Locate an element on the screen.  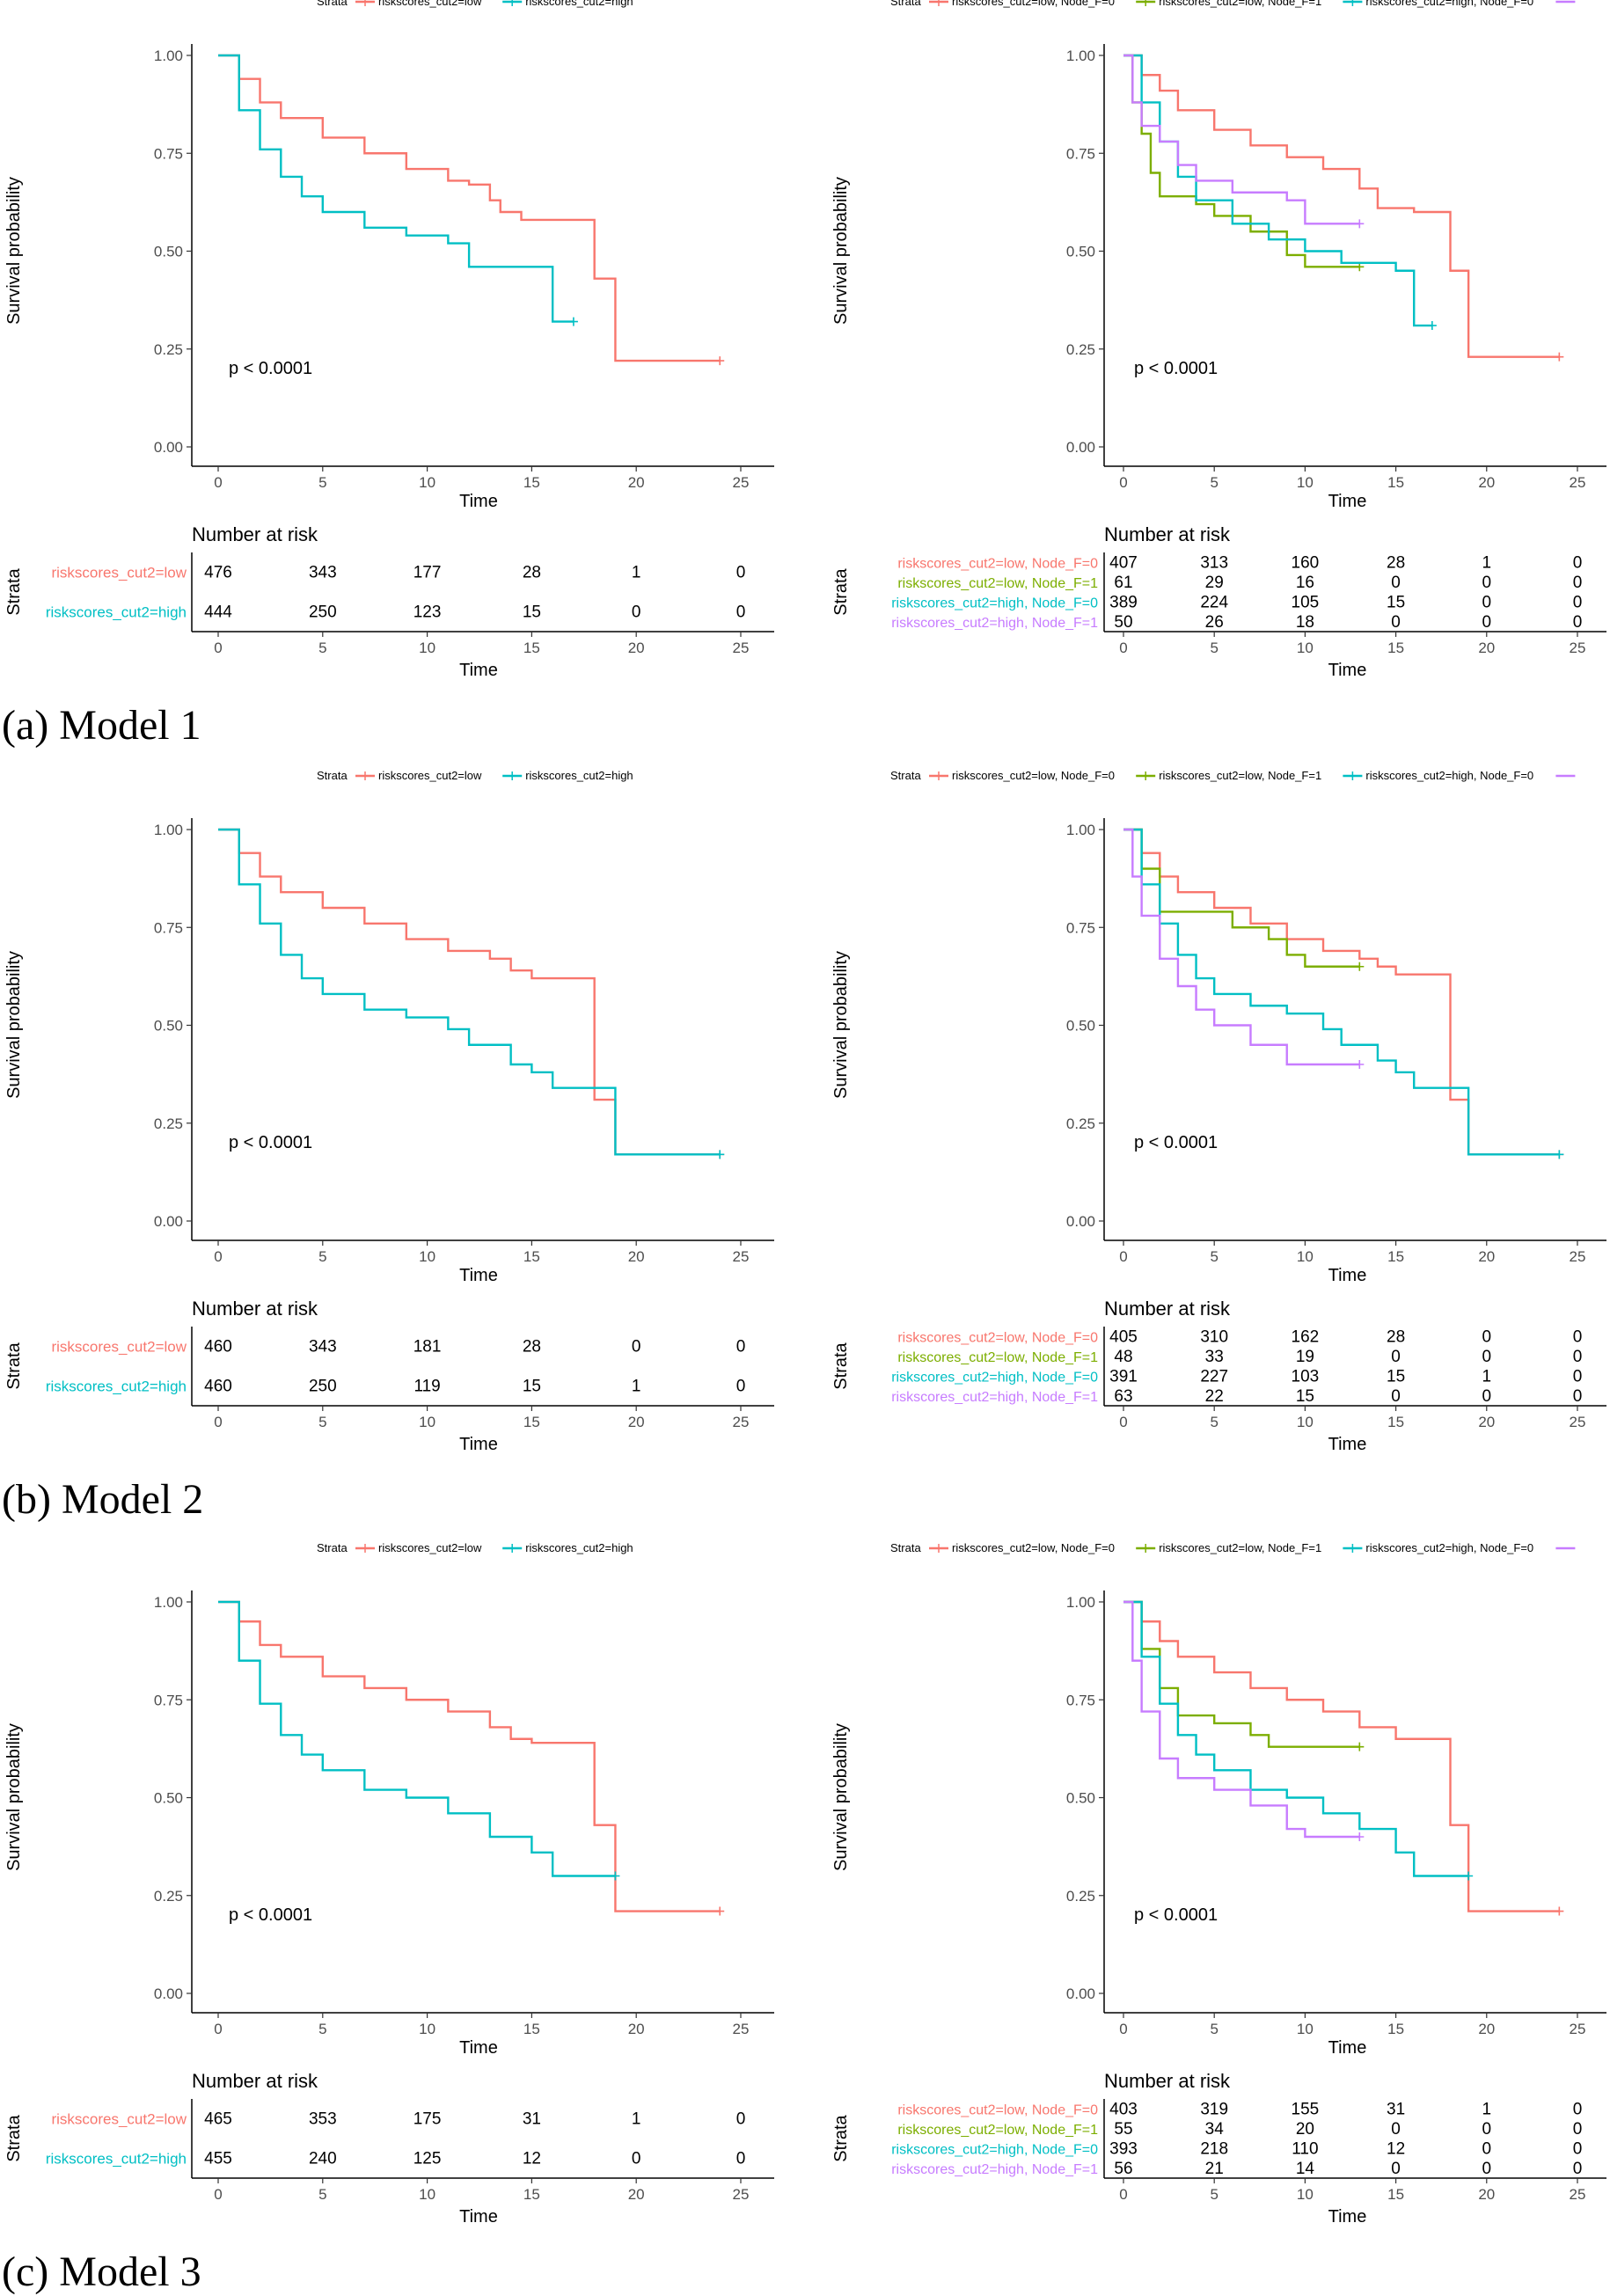
risk-cell: 313 is located at coordinates (1214, 562).